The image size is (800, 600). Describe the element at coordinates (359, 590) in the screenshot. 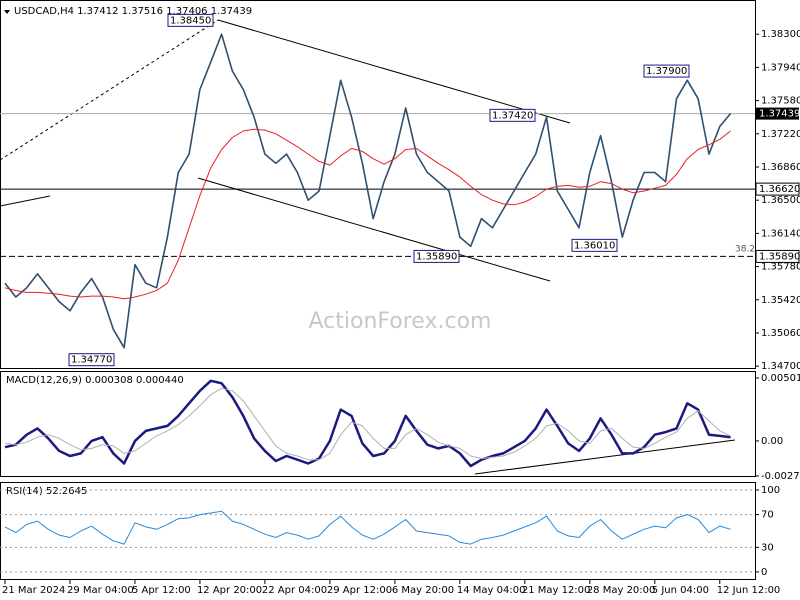

I see `x-tick-label: 29 Apr 12:00` at that location.